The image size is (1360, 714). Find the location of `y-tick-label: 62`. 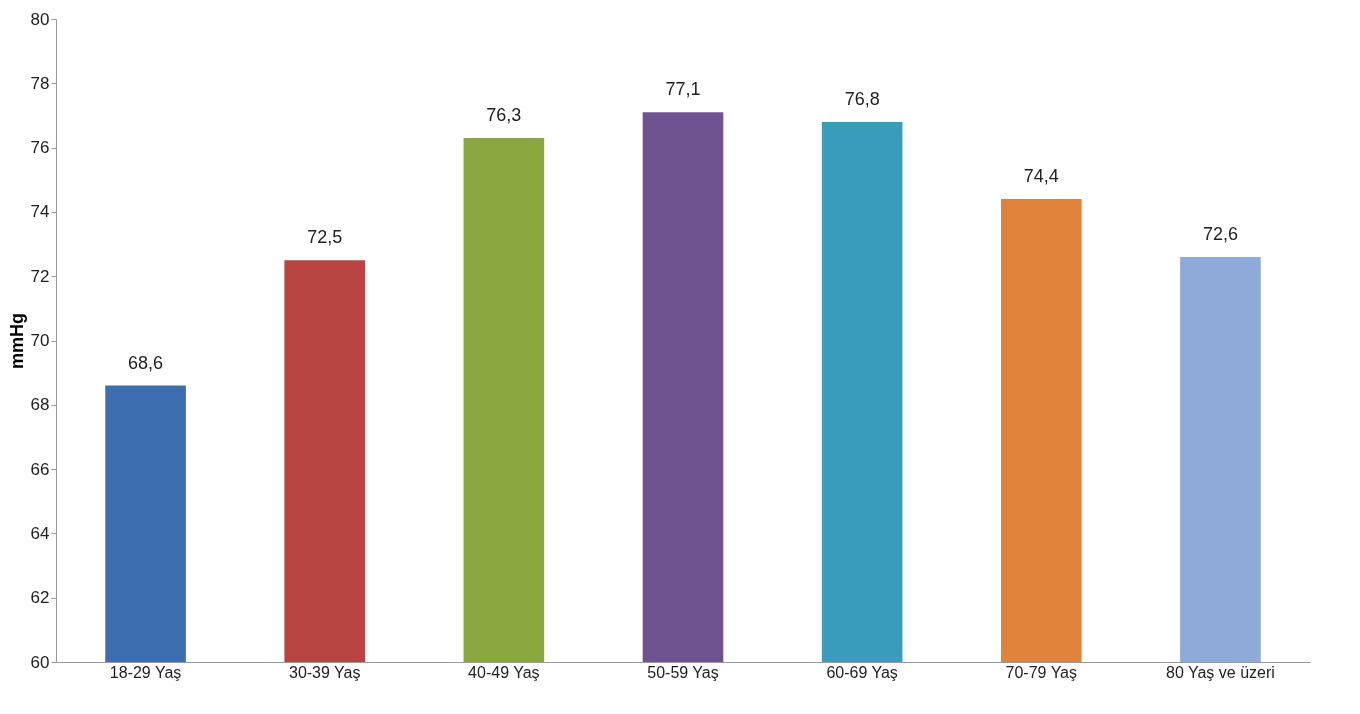

y-tick-label: 62 is located at coordinates (40, 598).